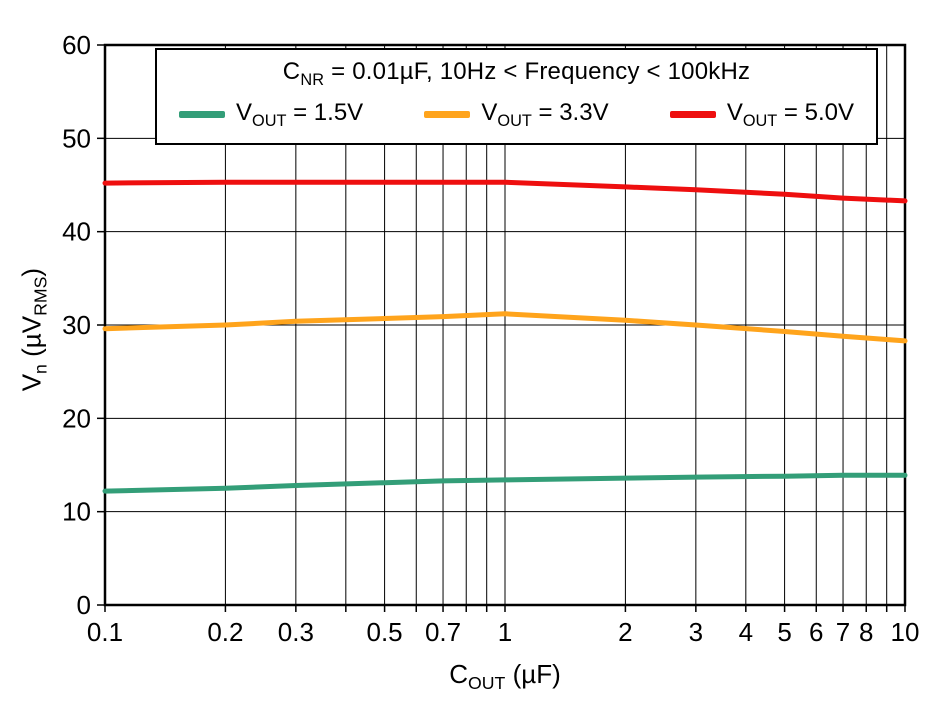  Describe the element at coordinates (905, 632) in the screenshot. I see `x-tick-label: 10` at that location.